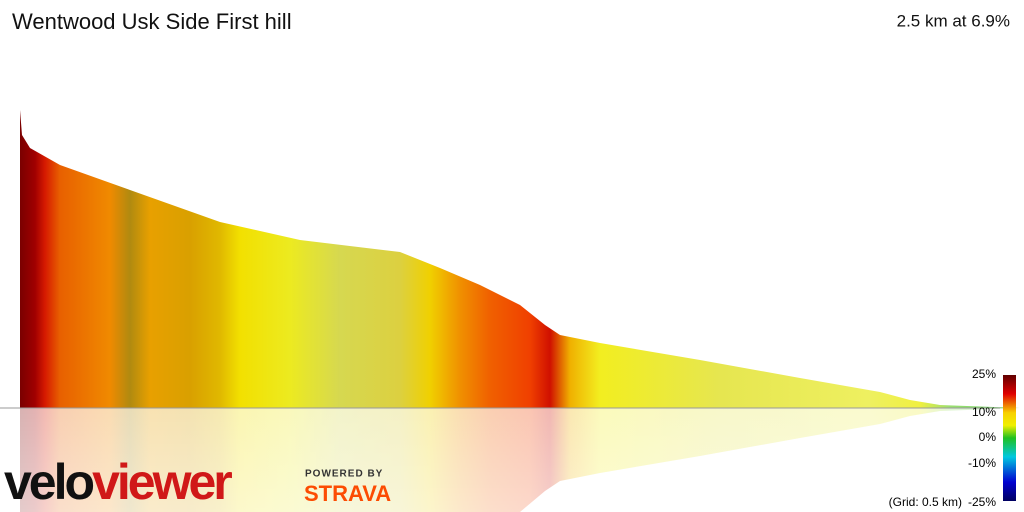  What do you see at coordinates (982, 502) in the screenshot?
I see `legend-label: -25%` at bounding box center [982, 502].